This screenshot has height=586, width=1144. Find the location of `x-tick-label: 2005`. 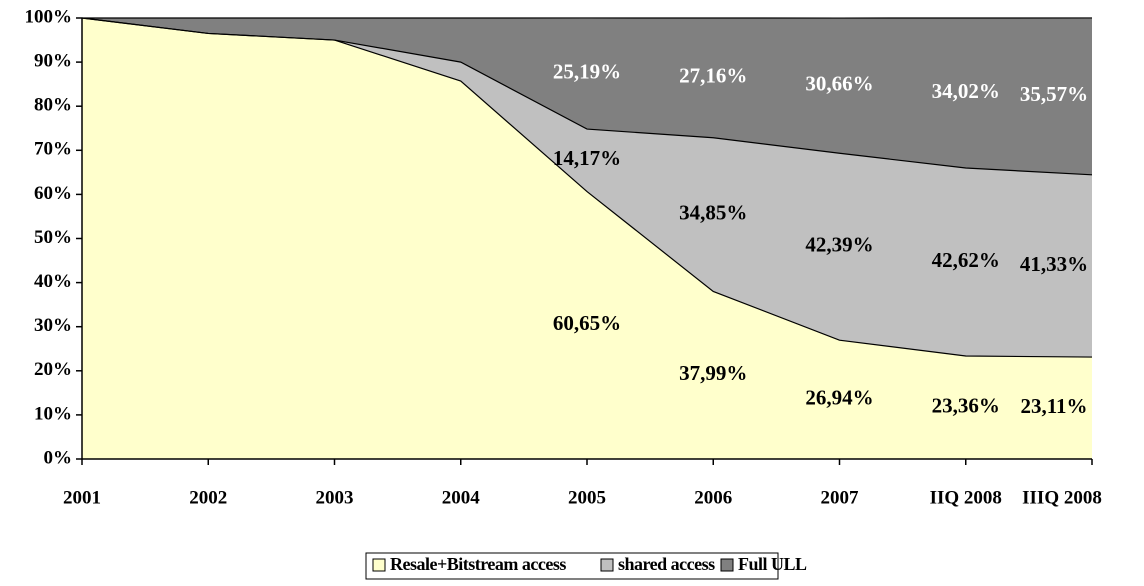

x-tick-label: 2005 is located at coordinates (587, 497).